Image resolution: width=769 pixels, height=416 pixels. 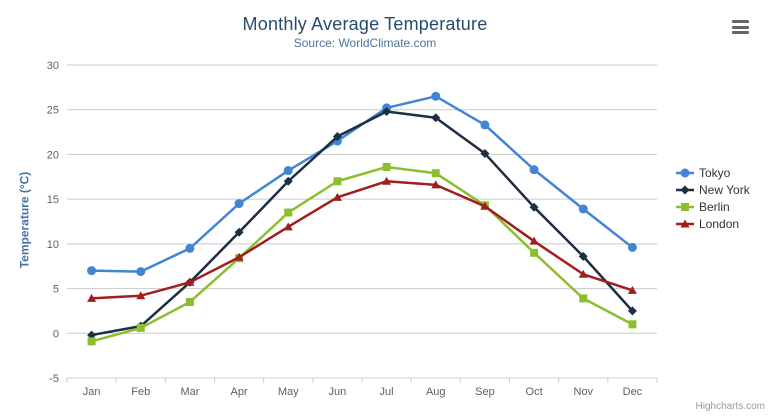 I want to click on x-tick-label: Nov, so click(x=583, y=392).